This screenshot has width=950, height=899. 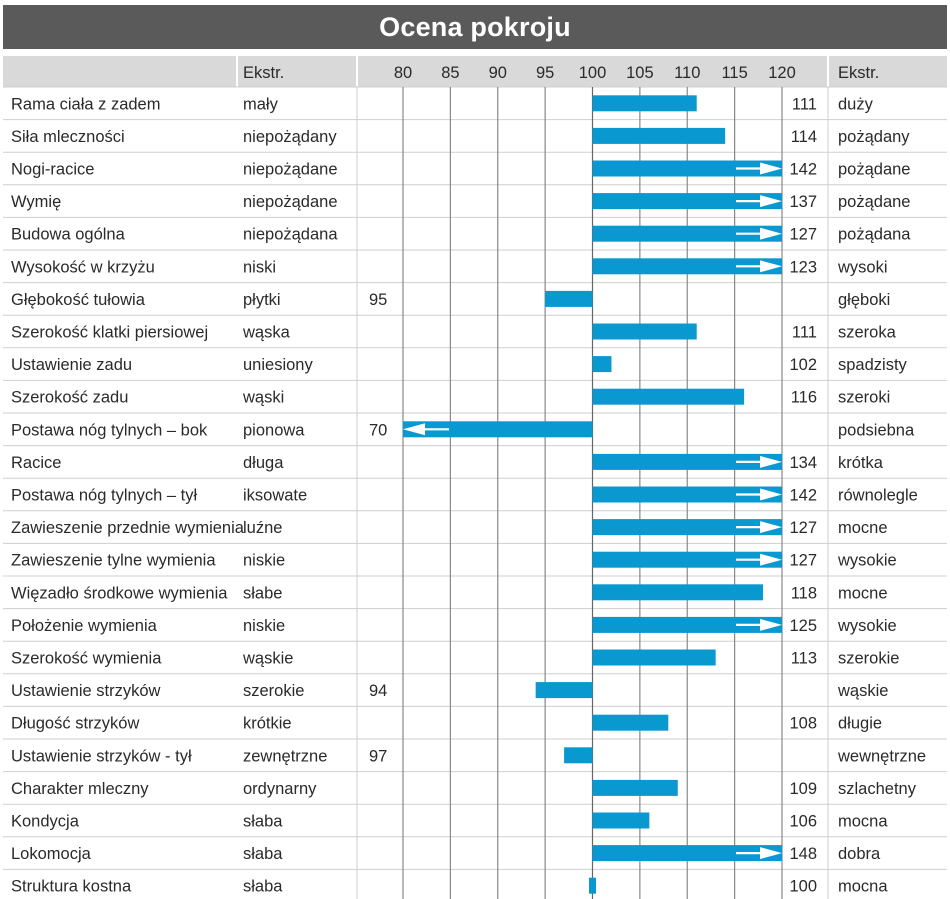 I want to click on trait-label: Nogi-racice, so click(x=52, y=170).